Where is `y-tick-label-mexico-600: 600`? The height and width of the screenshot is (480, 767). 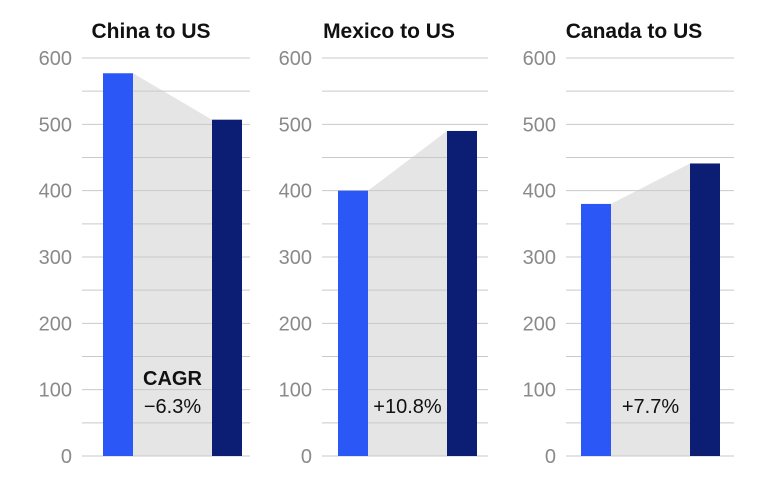
y-tick-label-mexico-600: 600 is located at coordinates (295, 59).